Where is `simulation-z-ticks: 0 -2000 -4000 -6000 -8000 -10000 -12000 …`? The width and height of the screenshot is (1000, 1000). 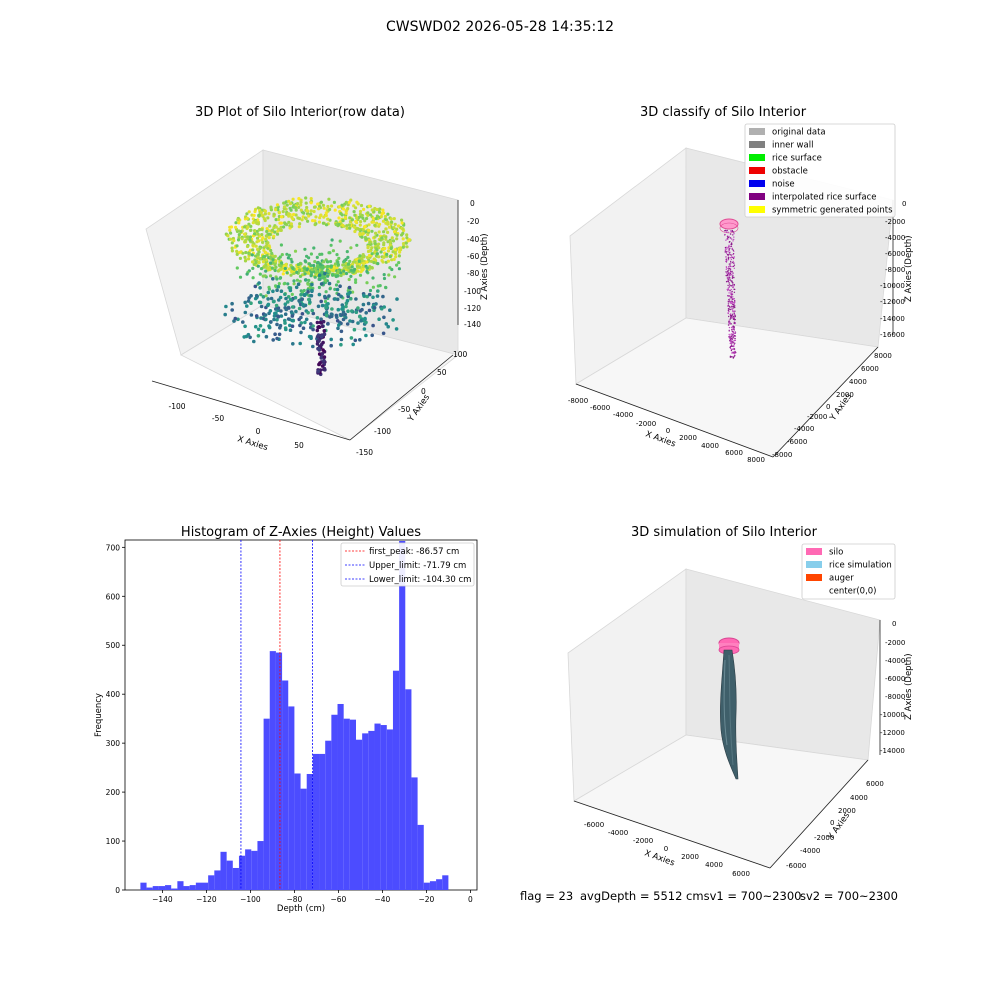
simulation-z-ticks: 0 -2000 -4000 -6000 -8000 -10000 -12000 … is located at coordinates (892, 687).